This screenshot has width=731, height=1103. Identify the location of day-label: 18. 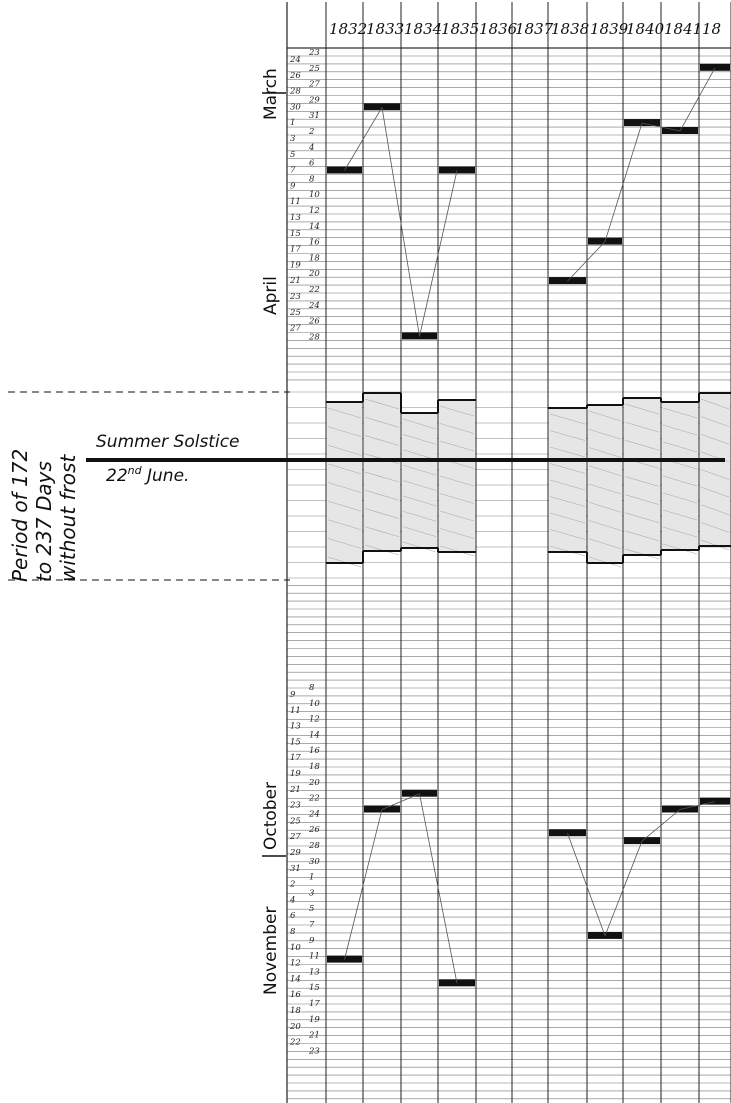
(314, 767).